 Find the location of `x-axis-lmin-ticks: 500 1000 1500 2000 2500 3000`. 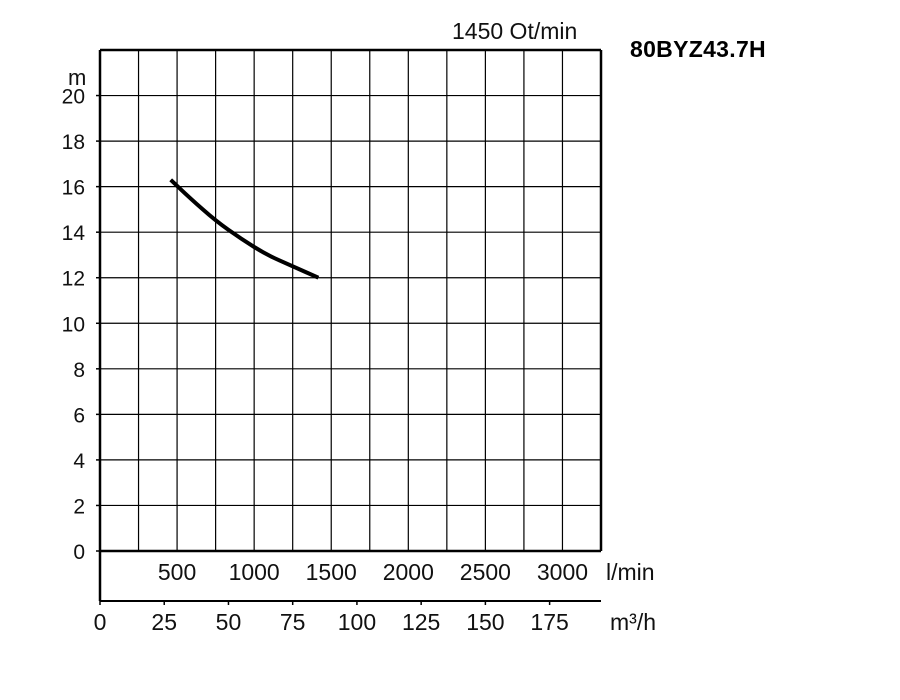

x-axis-lmin-ticks: 500 1000 1500 2000 2500 3000 is located at coordinates (373, 572).